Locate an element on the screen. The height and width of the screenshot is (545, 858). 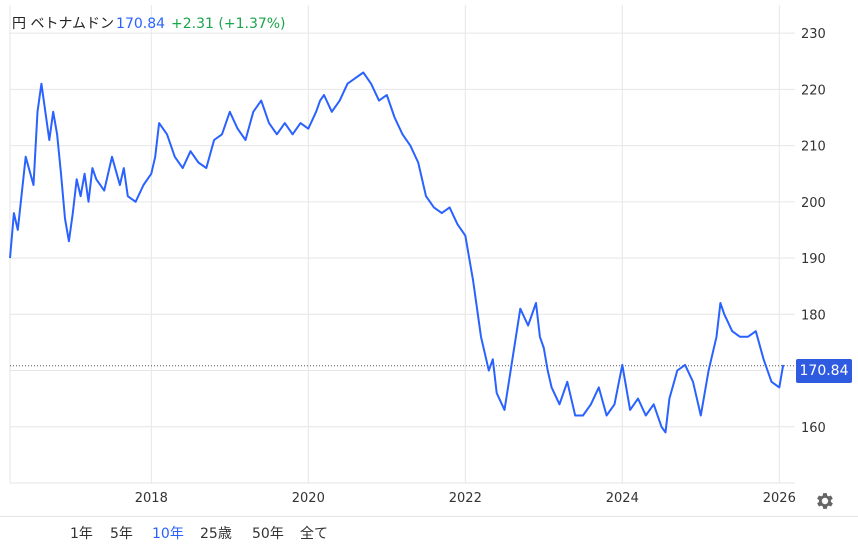
x-tick-label: 2024 is located at coordinates (622, 498).